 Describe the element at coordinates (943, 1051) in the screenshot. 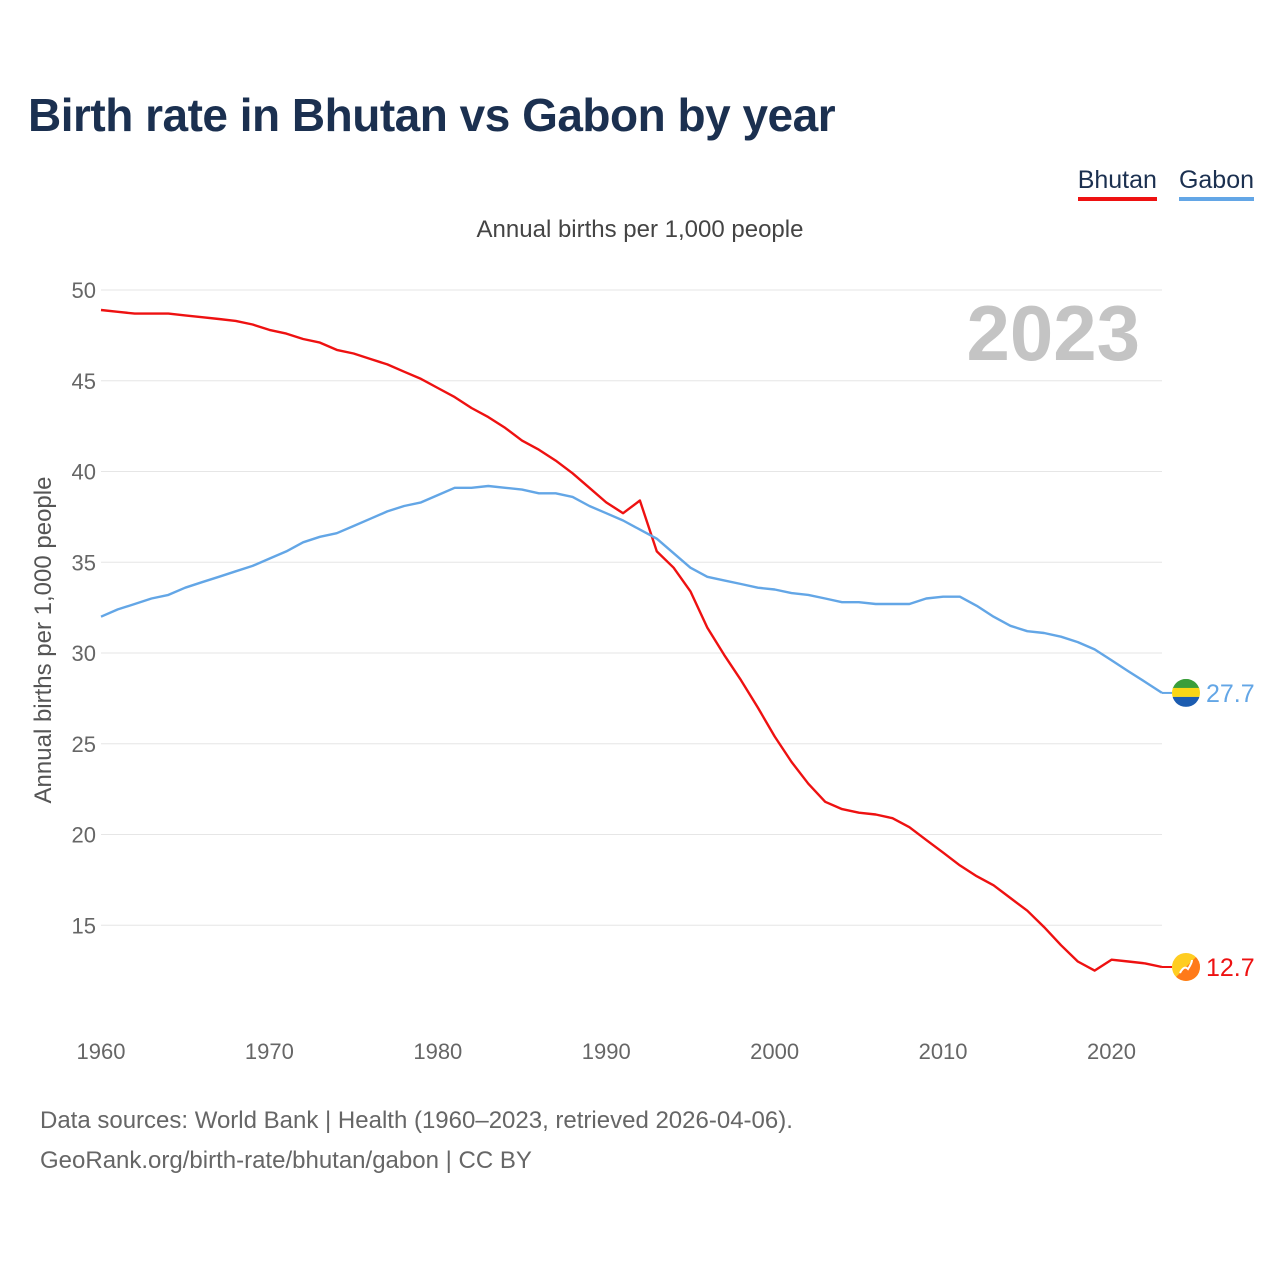

I see `x-tick-label: 2010` at that location.